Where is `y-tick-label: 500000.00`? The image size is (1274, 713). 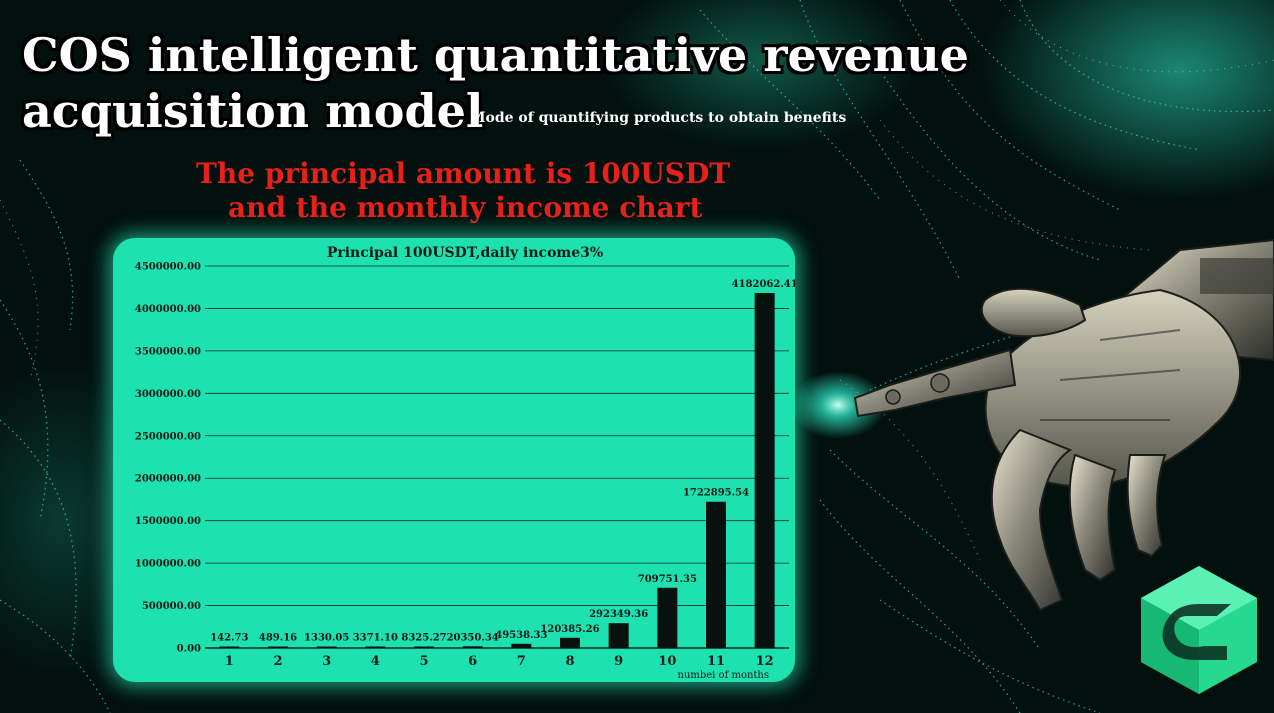 y-tick-label: 500000.00 is located at coordinates (171, 606).